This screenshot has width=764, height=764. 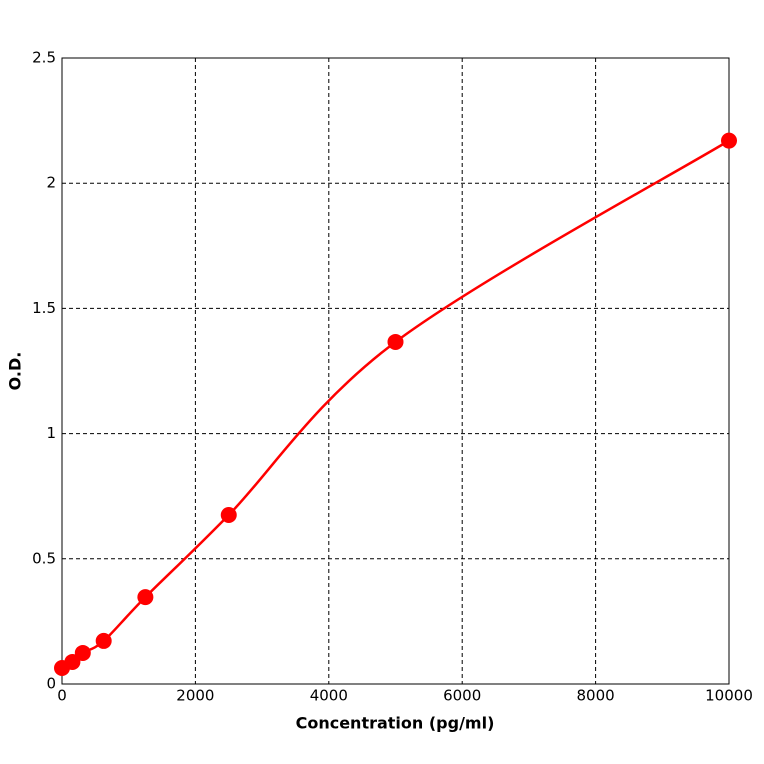 I want to click on x-tick-label: 0, so click(x=62, y=696).